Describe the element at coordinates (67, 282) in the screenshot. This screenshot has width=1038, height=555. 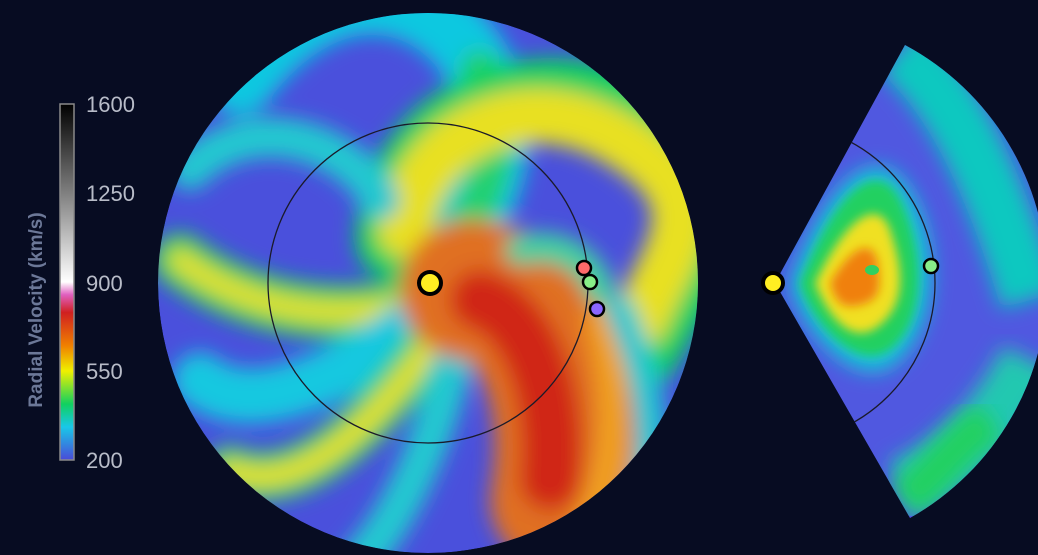
I see `colorbar-bar` at that location.